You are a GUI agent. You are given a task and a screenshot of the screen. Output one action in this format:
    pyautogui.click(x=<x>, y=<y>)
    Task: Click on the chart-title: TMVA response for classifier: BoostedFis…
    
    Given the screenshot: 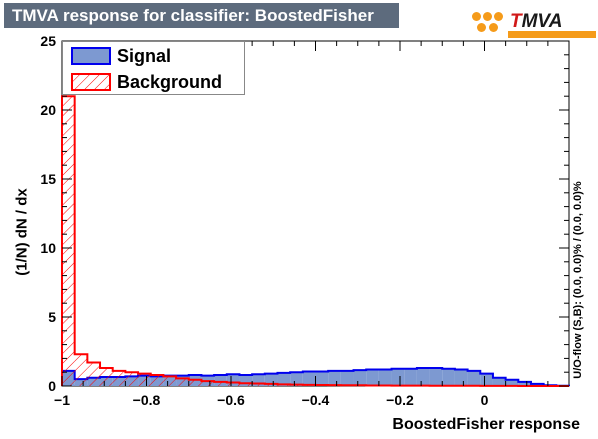 What is the action you would take?
    pyautogui.click(x=201, y=15)
    